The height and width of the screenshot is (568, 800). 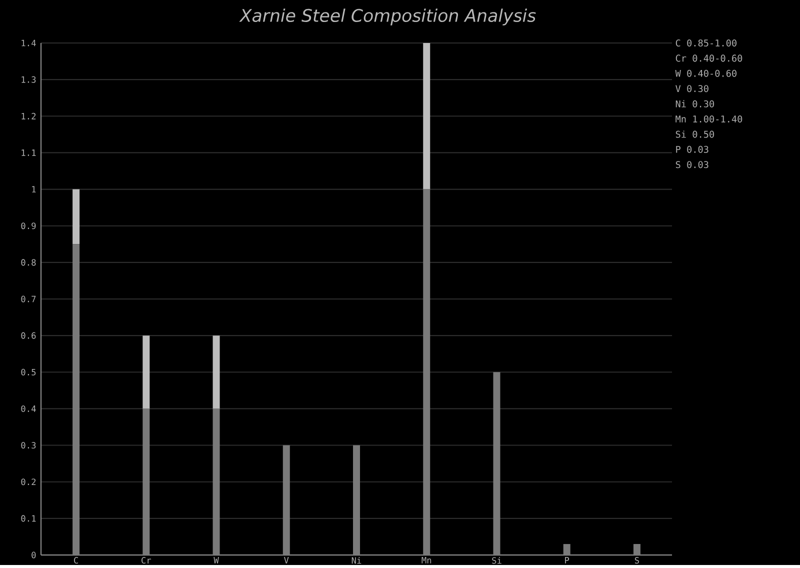 What do you see at coordinates (28, 445) in the screenshot?
I see `y-tick-label: 0.3` at bounding box center [28, 445].